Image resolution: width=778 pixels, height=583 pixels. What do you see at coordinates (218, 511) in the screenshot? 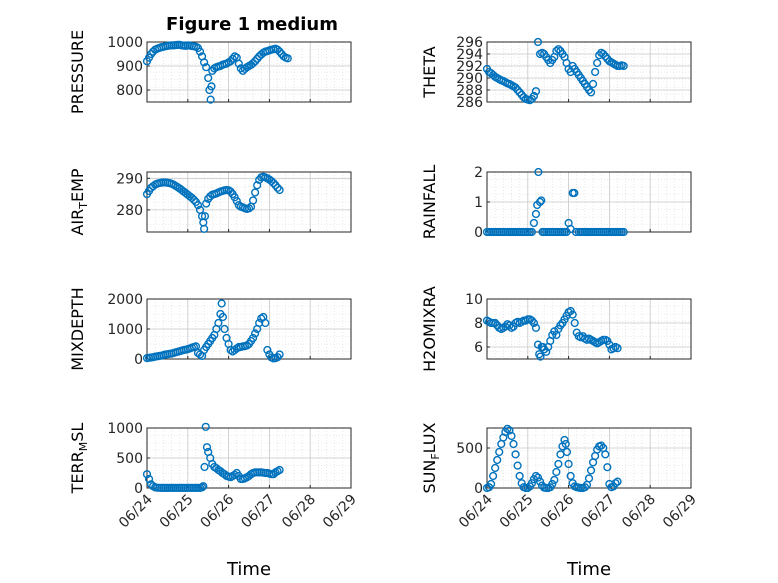
I see `x-tick-label: 06/26` at bounding box center [218, 511].